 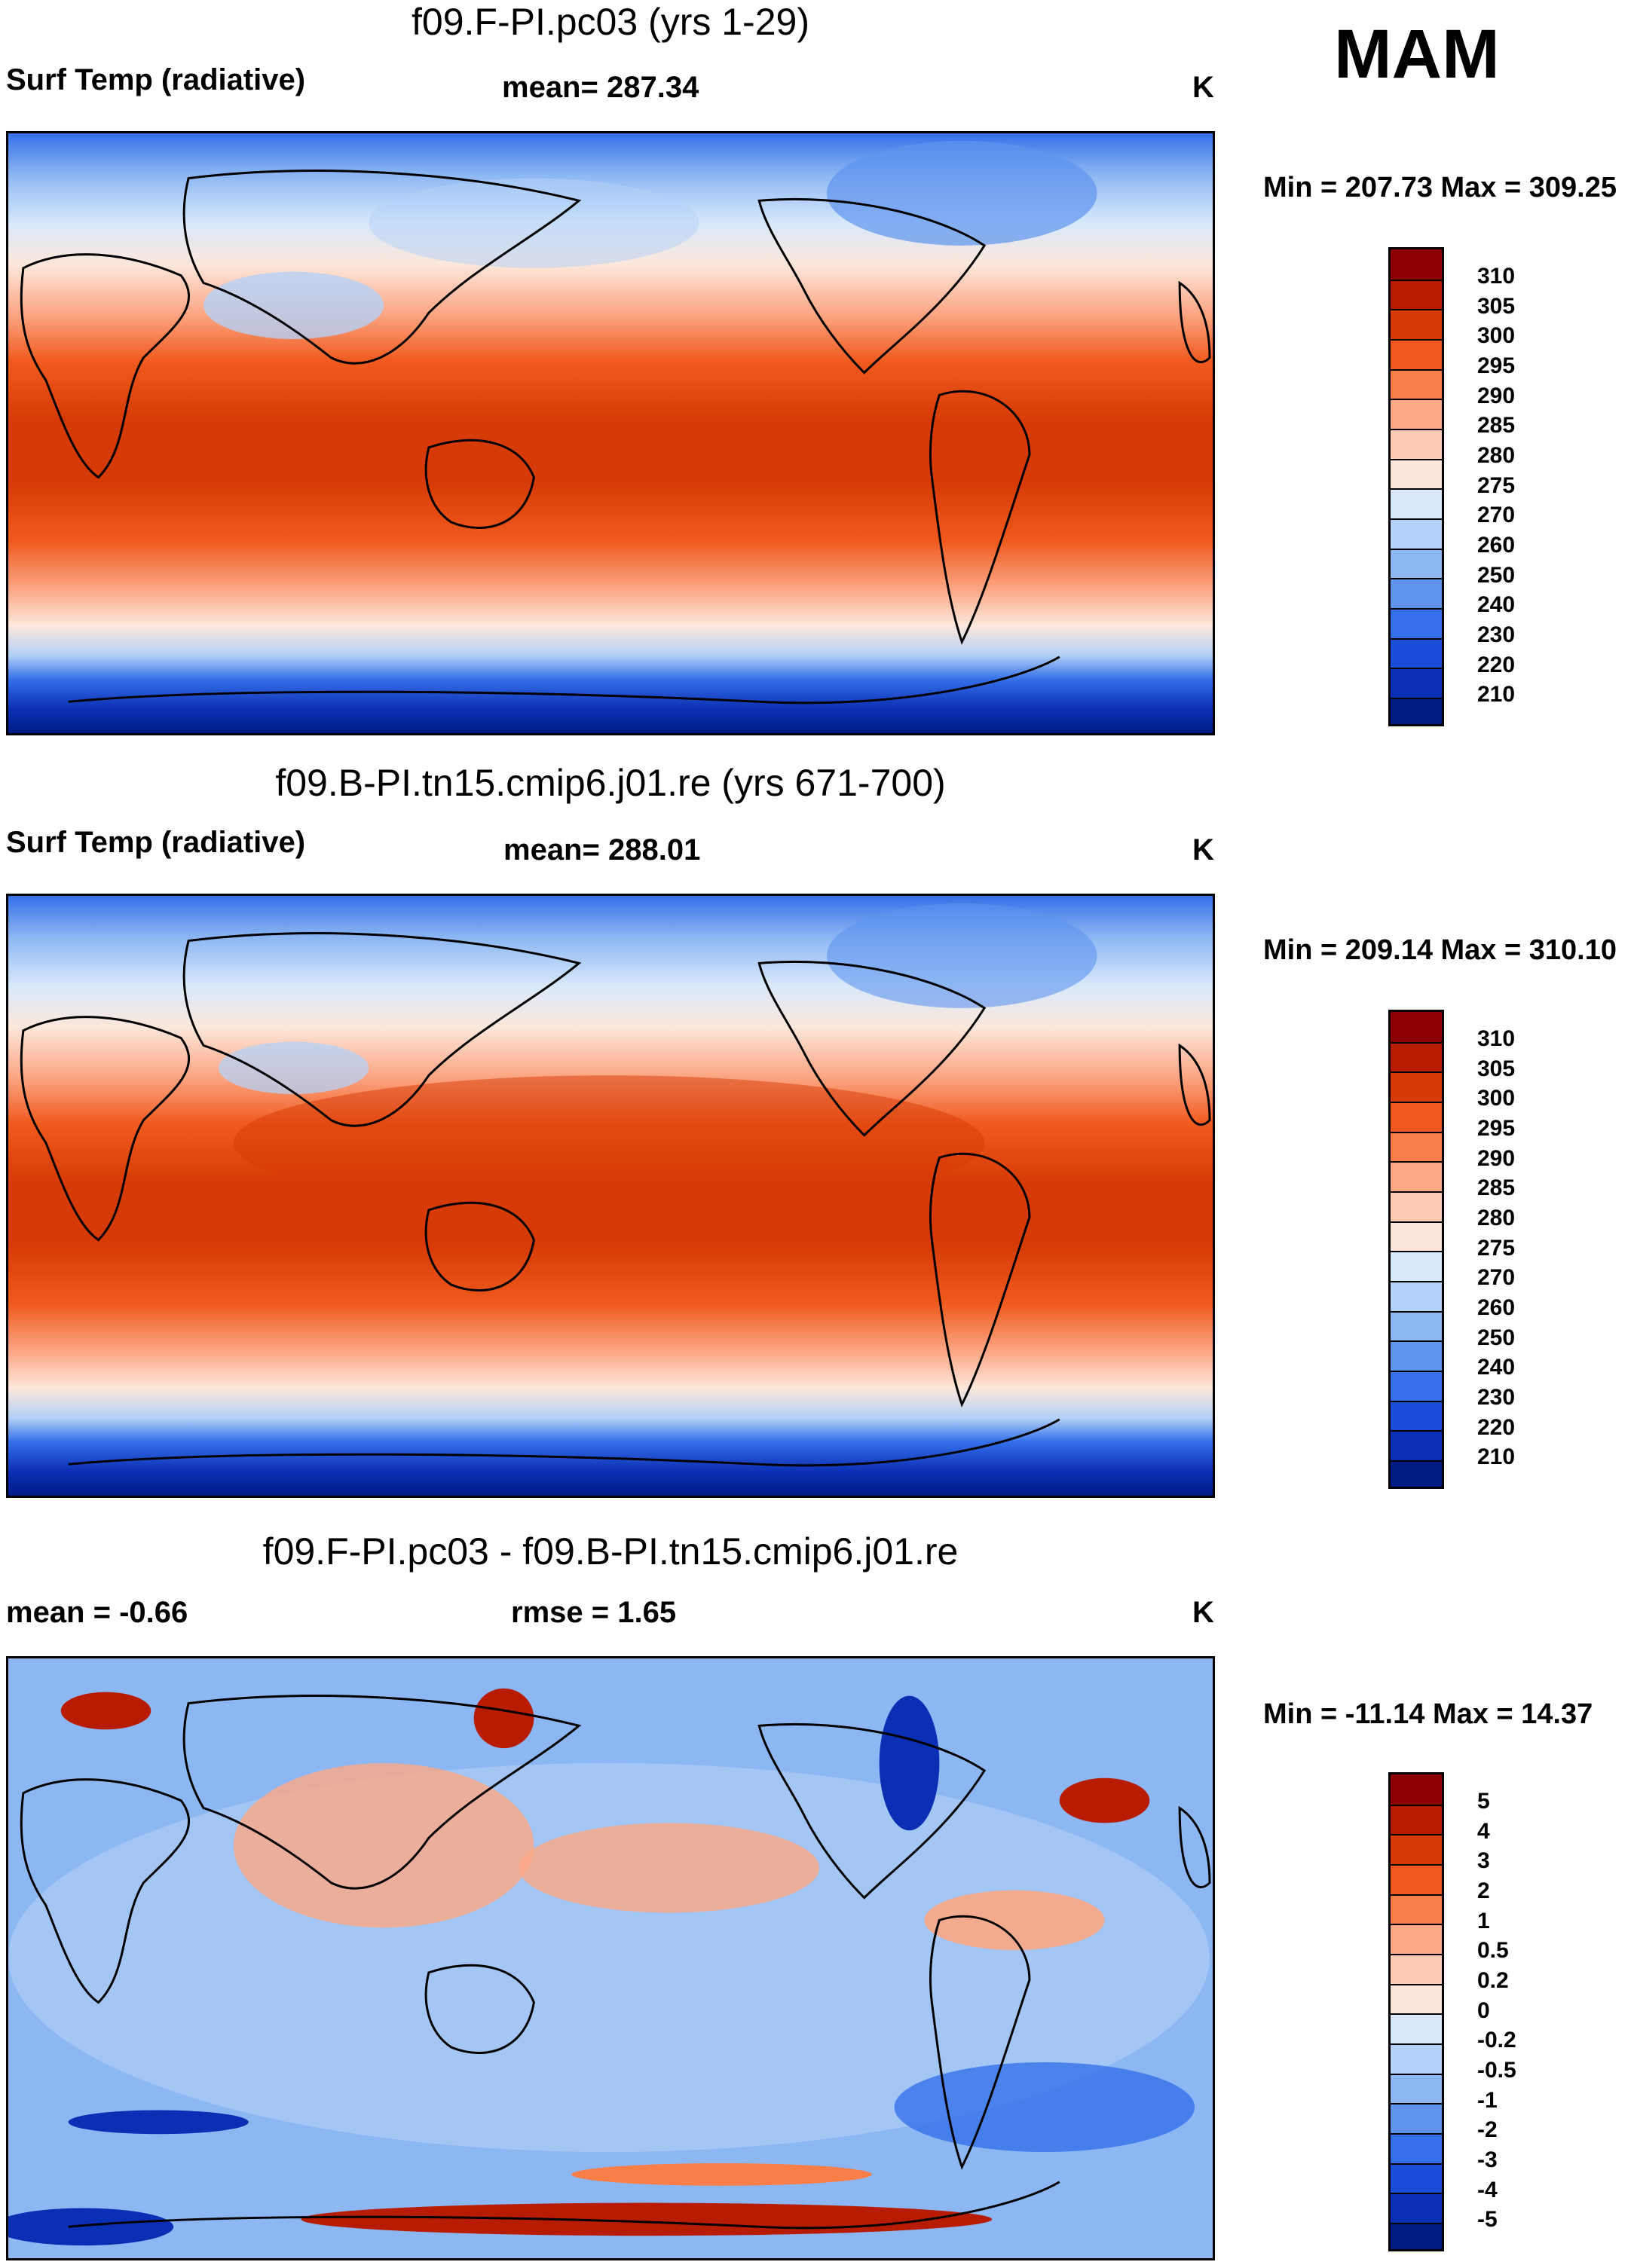 What do you see at coordinates (1417, 54) in the screenshot?
I see `season-label: MAM` at bounding box center [1417, 54].